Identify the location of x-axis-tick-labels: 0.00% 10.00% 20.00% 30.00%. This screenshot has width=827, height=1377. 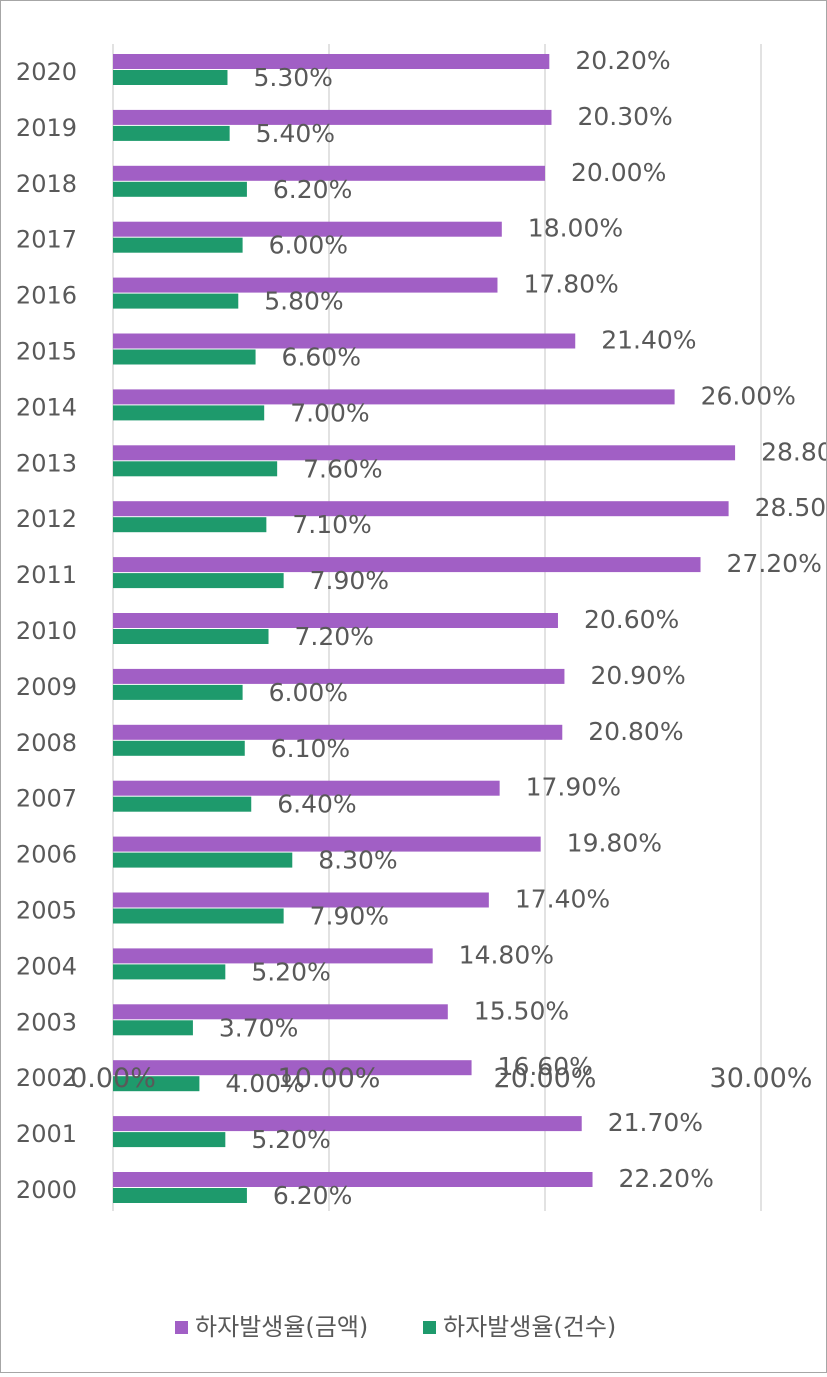
(441, 1078).